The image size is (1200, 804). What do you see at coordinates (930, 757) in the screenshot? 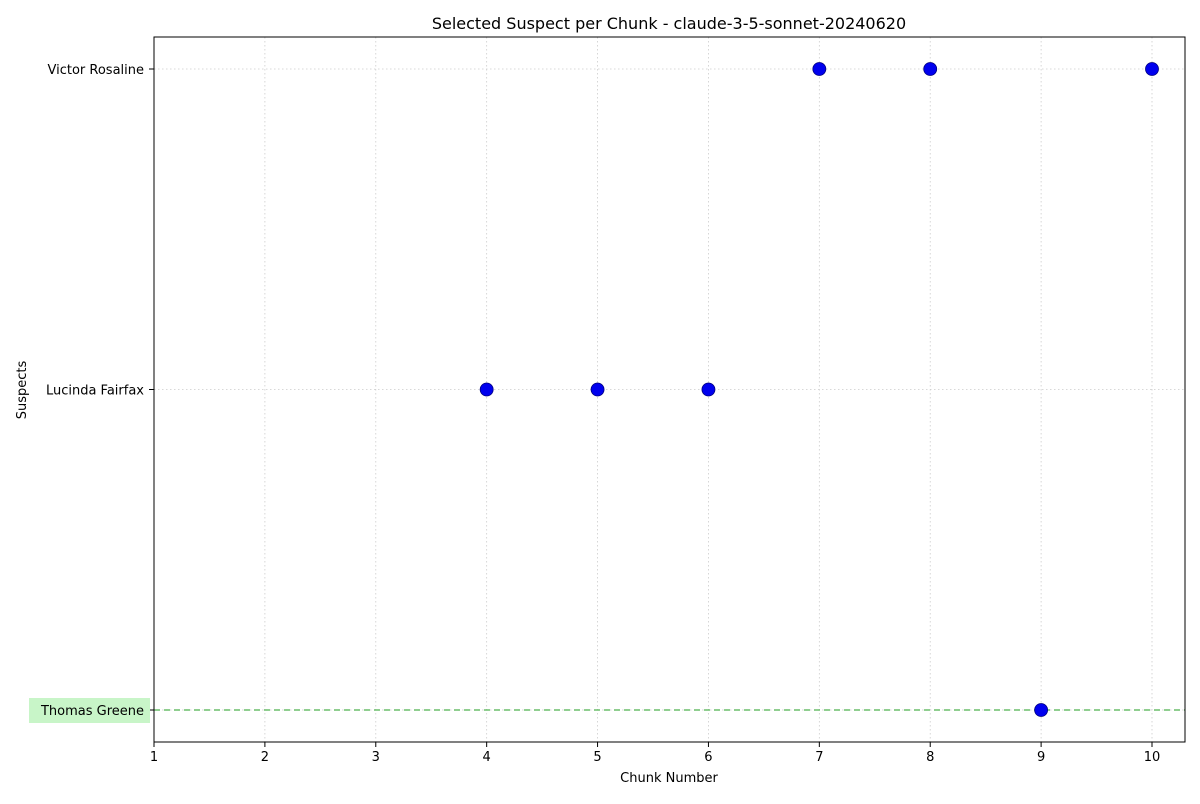
I see `x-tick-label: 8` at bounding box center [930, 757].